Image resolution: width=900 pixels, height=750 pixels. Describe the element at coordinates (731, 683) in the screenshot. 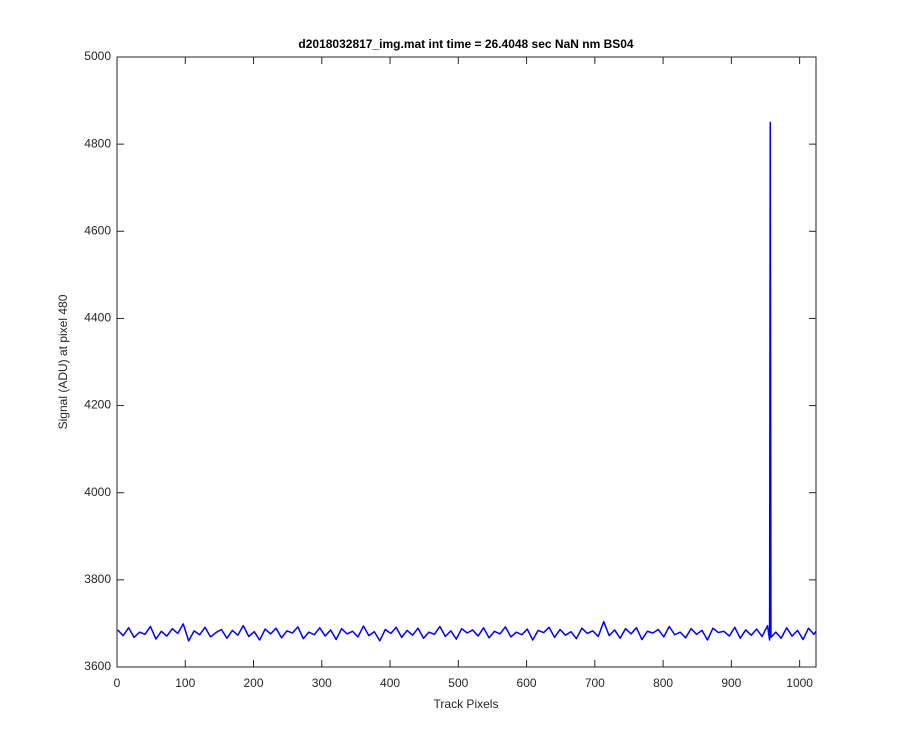

I see `x-tick-label: 900` at that location.